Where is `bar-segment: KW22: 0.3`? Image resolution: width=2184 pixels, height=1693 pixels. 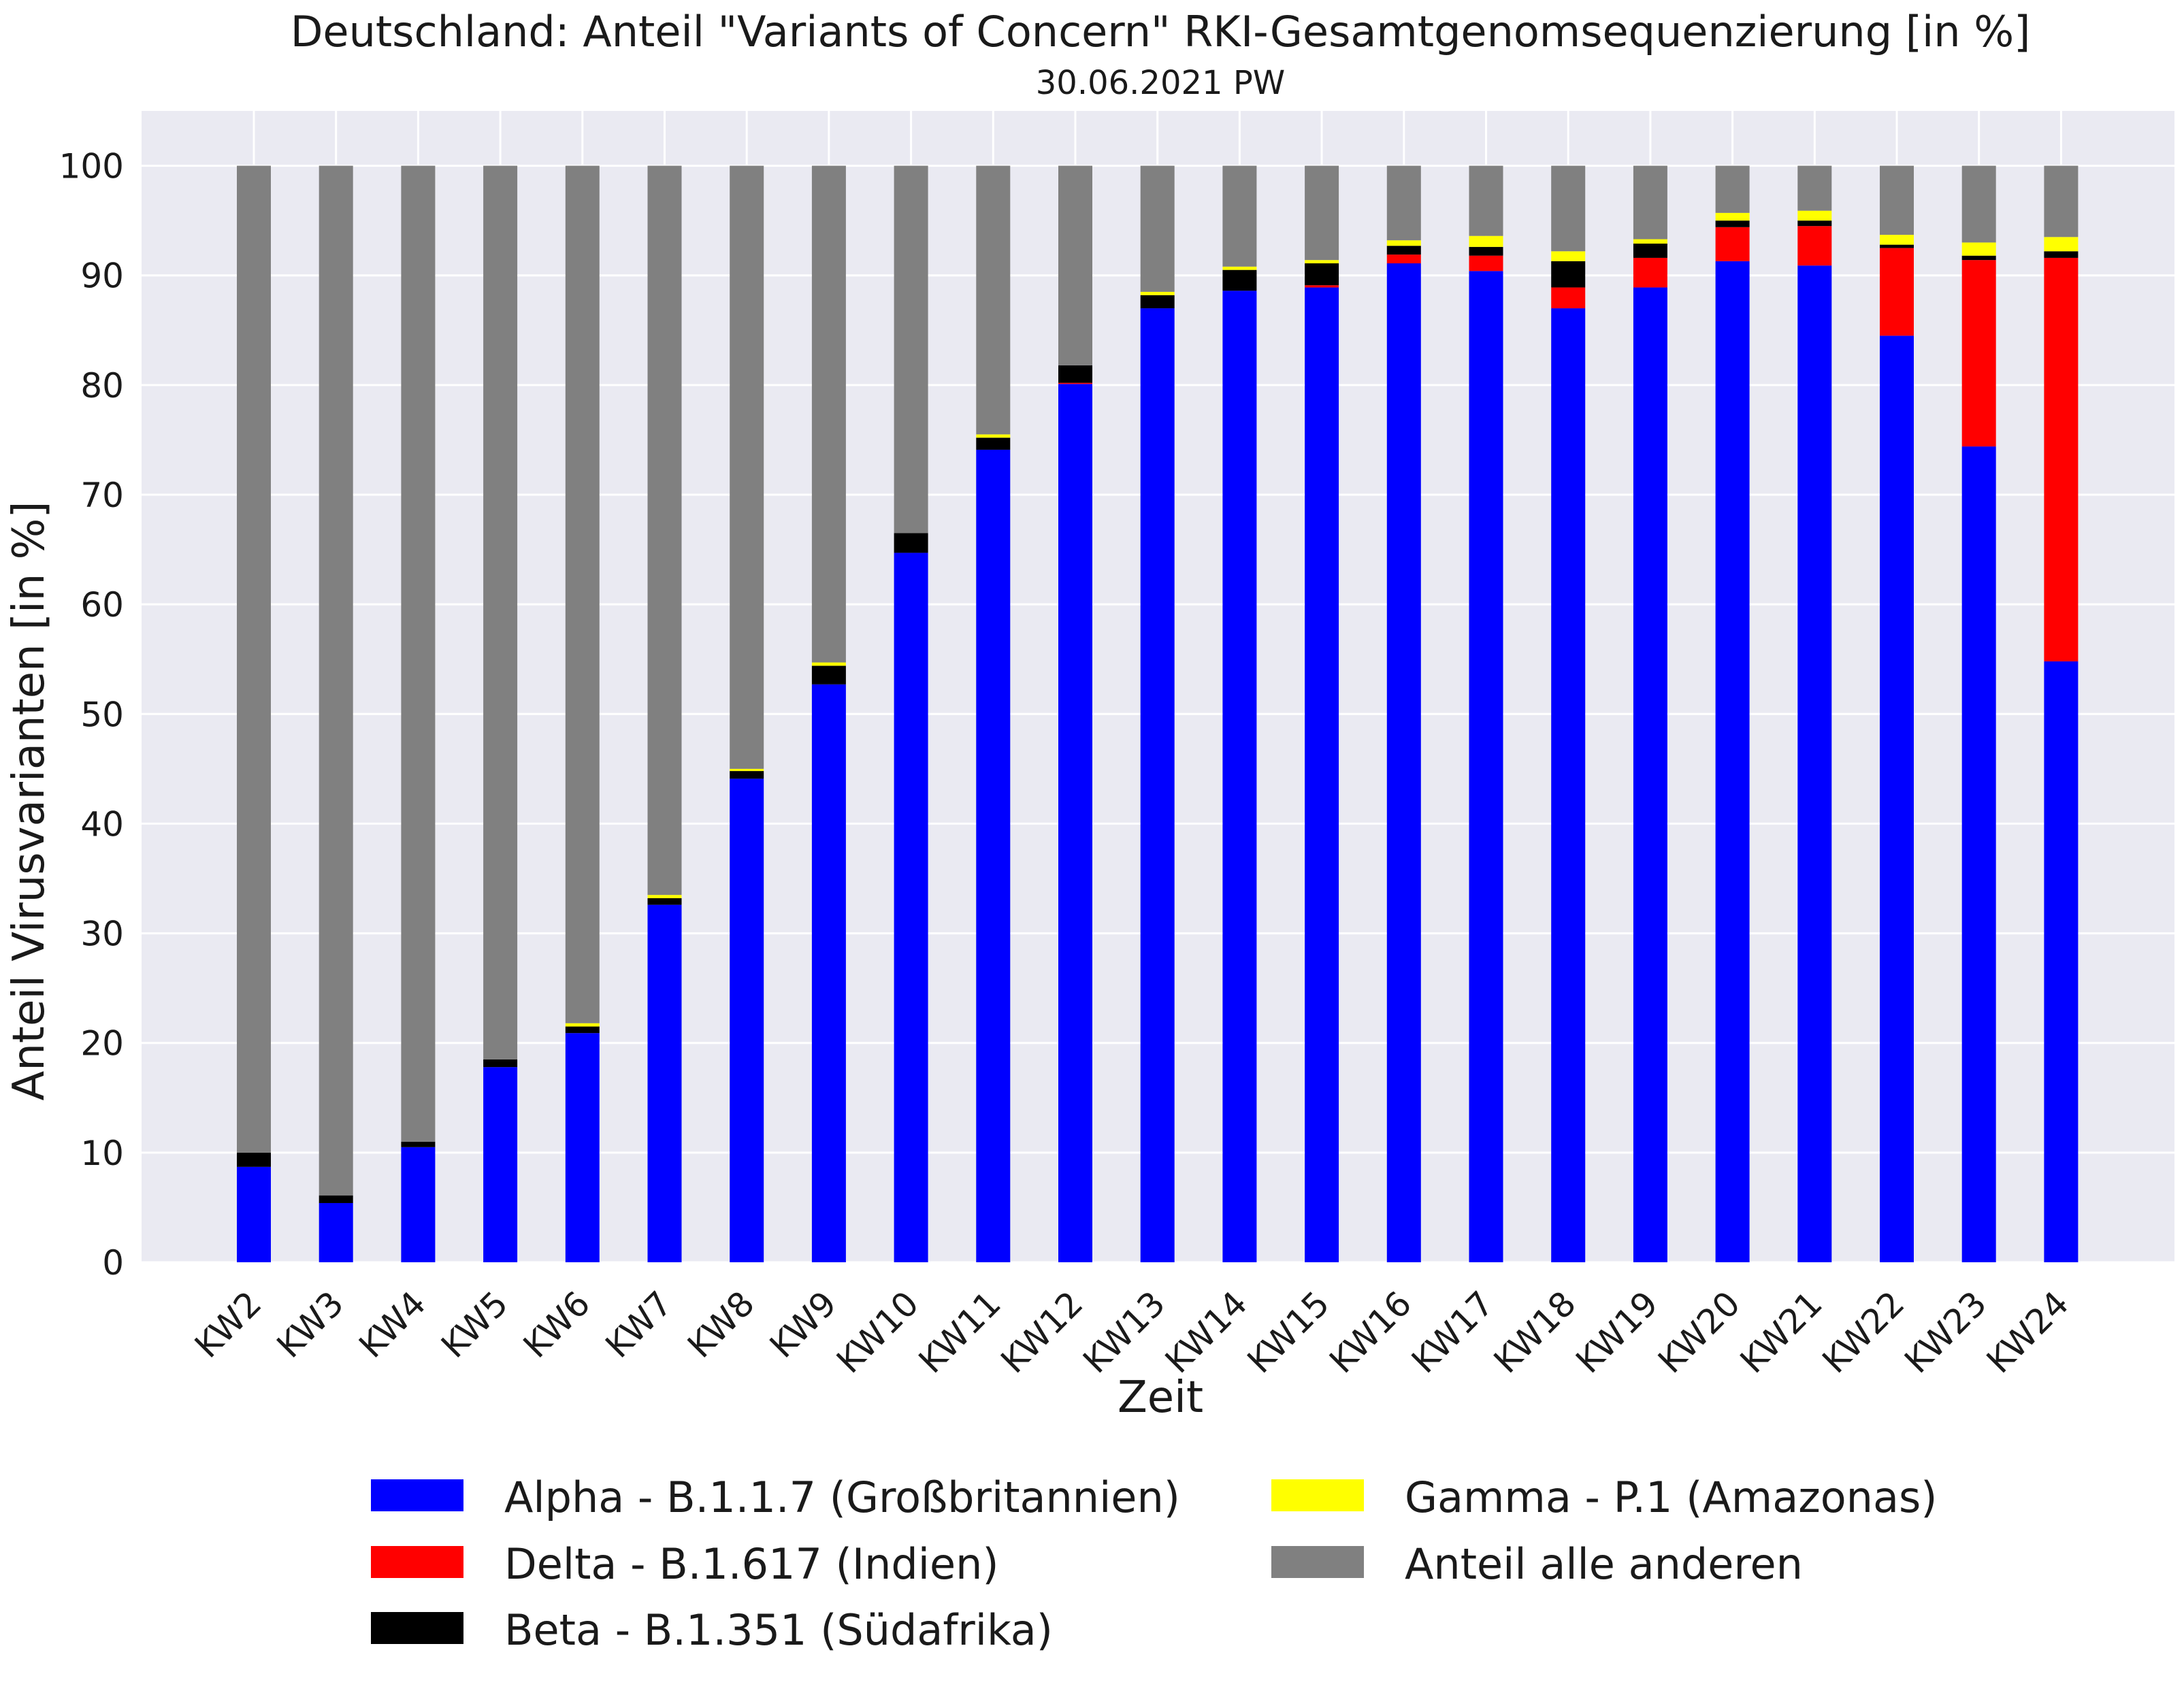
bar-segment: KW22: 0.3 is located at coordinates (1897, 246).